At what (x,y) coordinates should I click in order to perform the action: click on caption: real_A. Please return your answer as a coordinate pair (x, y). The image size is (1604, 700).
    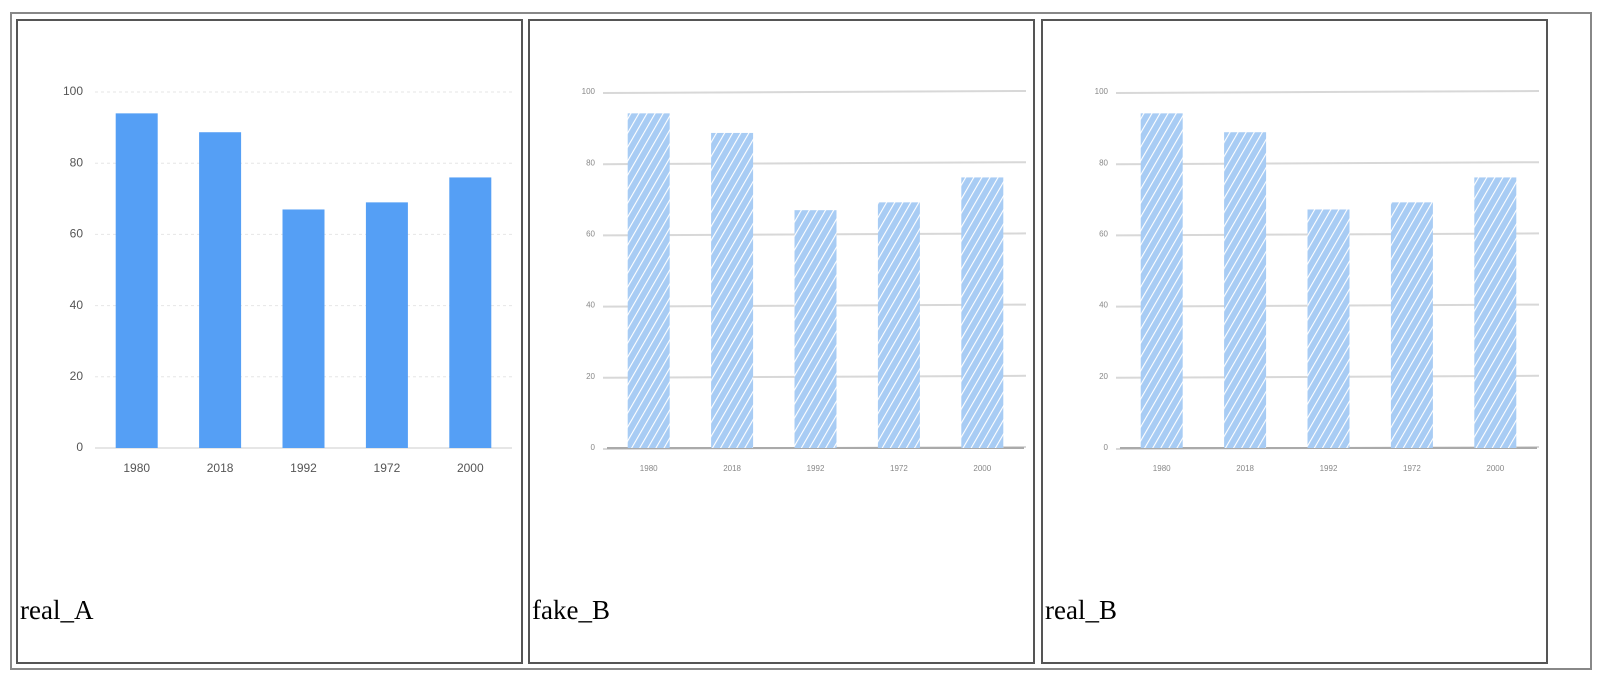
    Looking at the image, I should click on (57, 610).